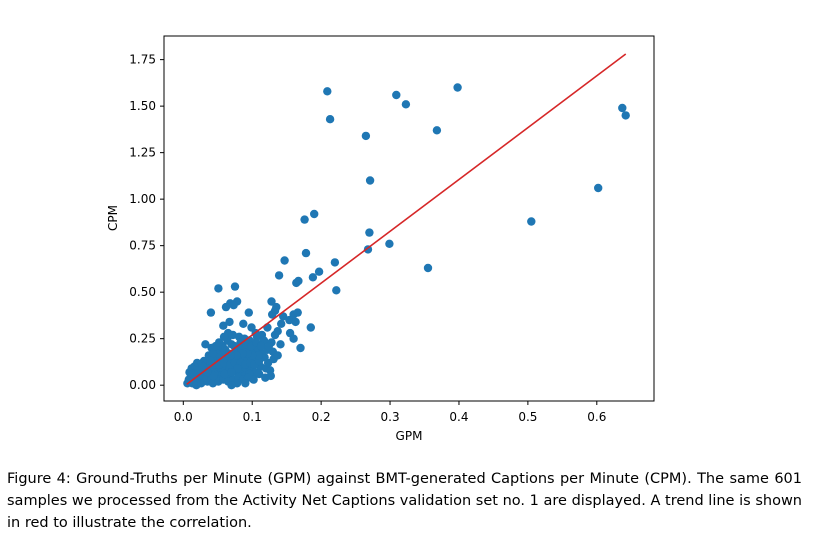  I want to click on x-tick-label: 0.3, so click(390, 417).